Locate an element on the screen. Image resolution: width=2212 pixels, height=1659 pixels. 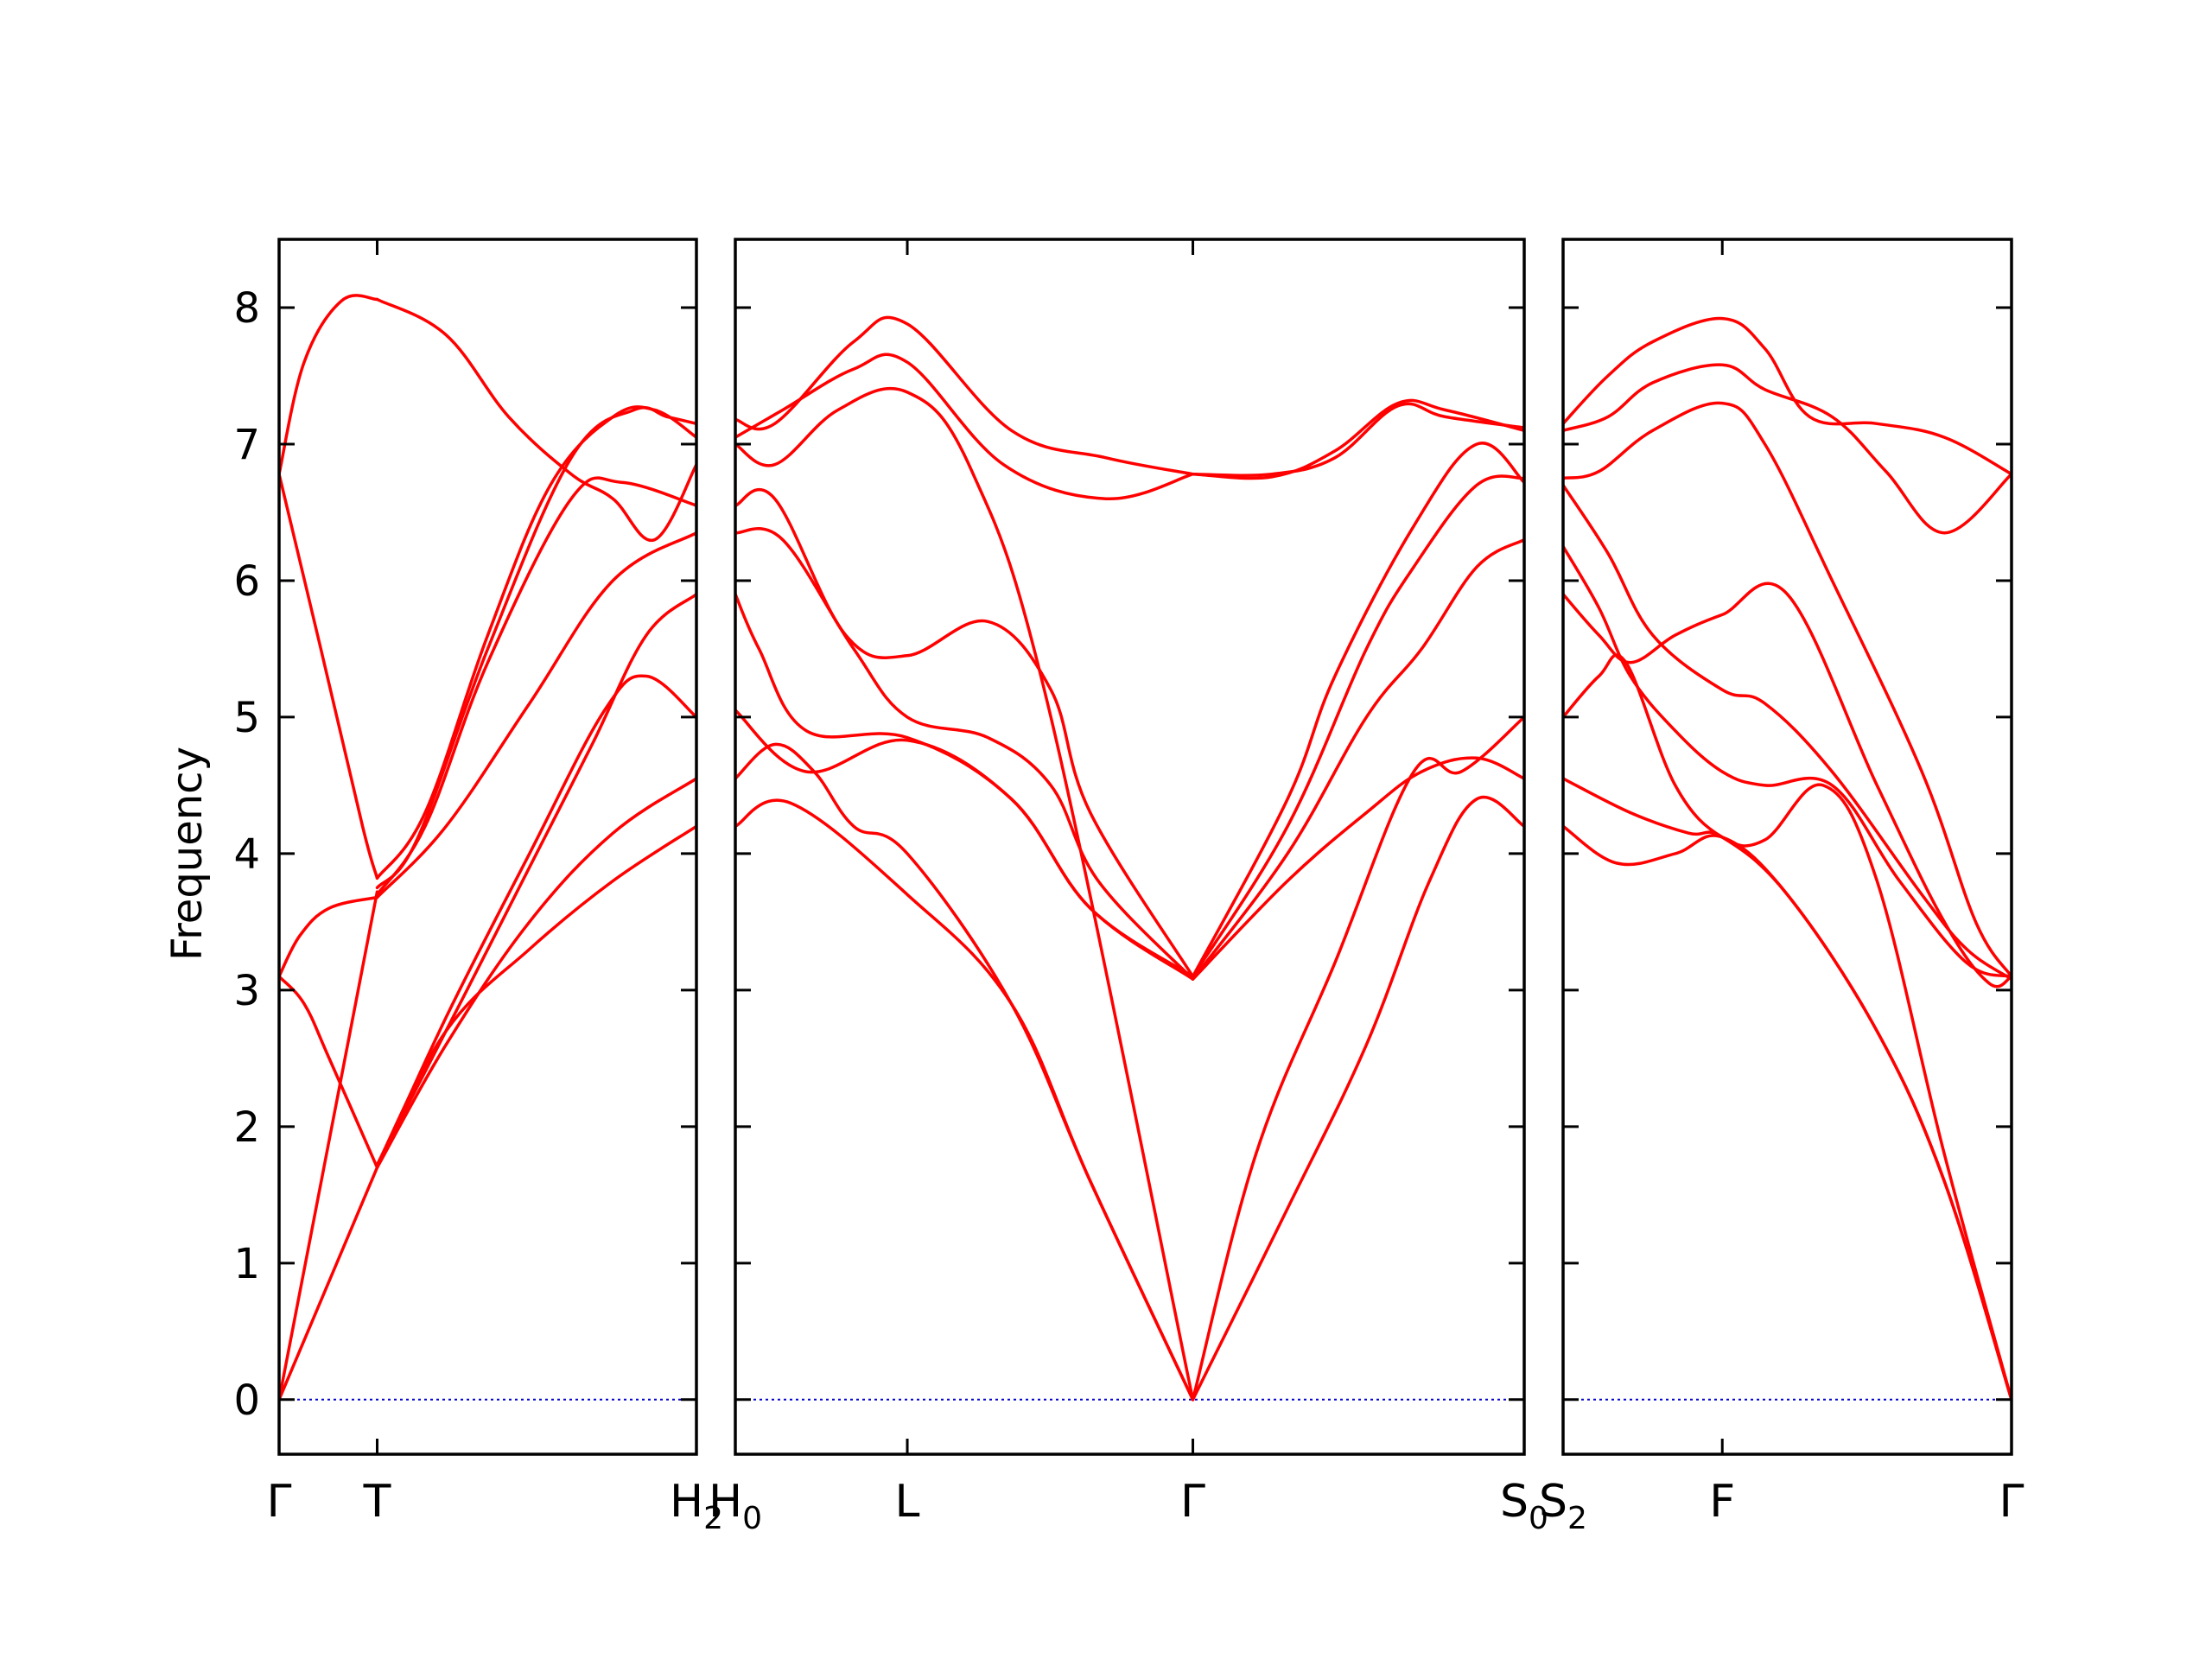
y-tick-label: 5 is located at coordinates (246, 718).